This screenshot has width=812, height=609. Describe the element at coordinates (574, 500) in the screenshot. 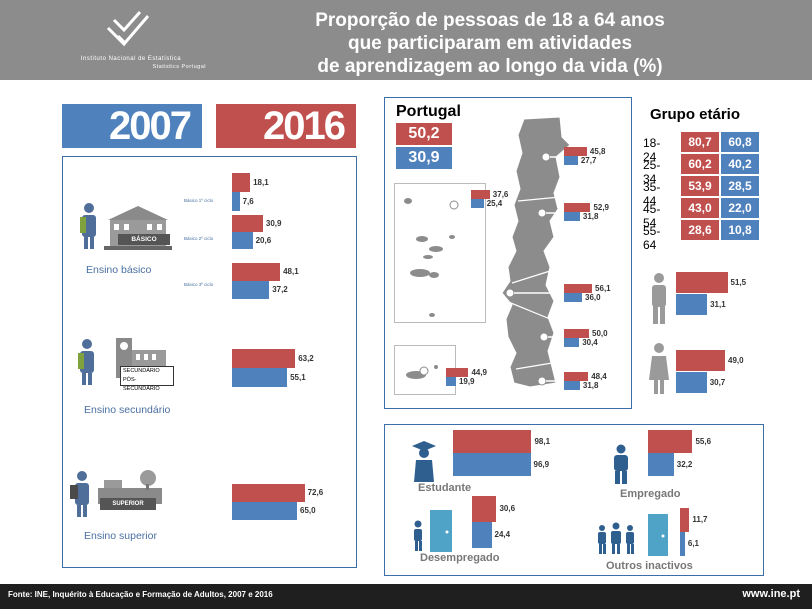

I see `employment-panel` at that location.